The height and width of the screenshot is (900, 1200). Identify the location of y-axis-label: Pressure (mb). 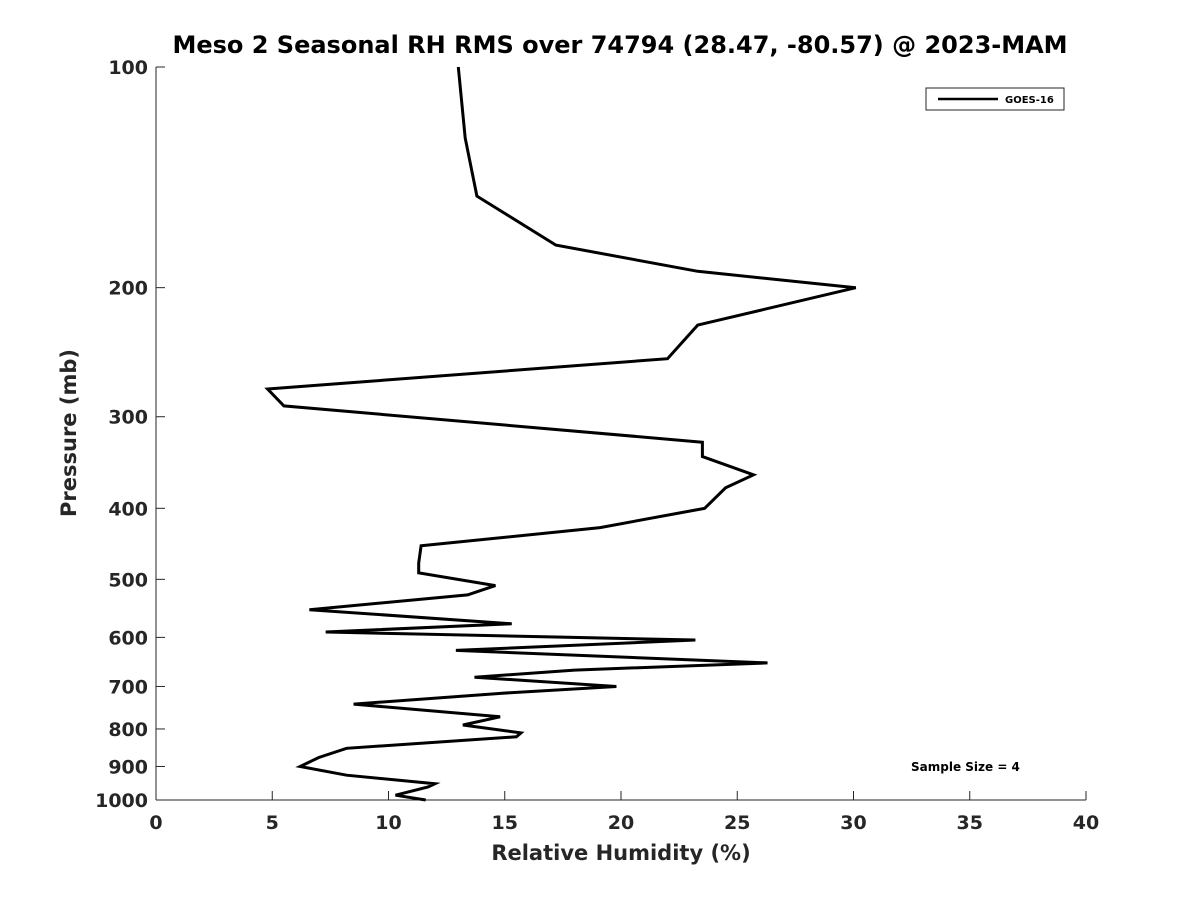
(69, 433).